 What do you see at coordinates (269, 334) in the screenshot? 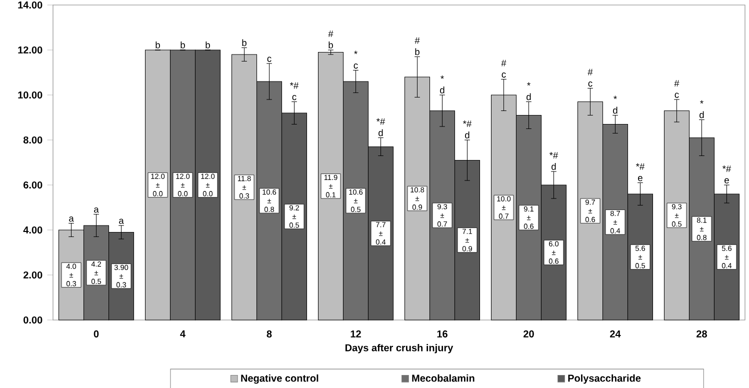
I see `x-tick-label: 8` at bounding box center [269, 334].